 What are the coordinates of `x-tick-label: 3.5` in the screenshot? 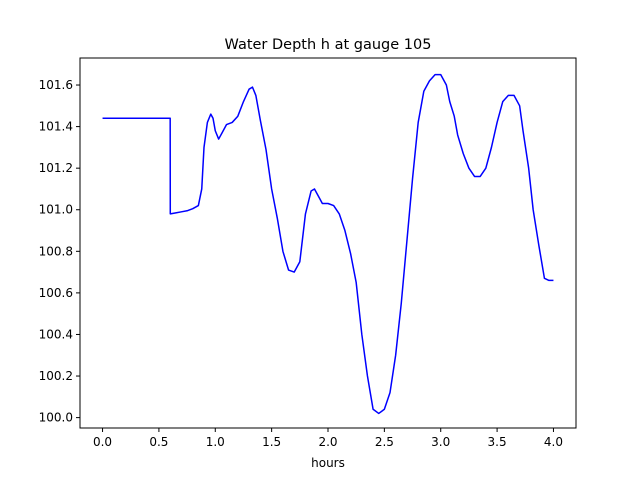 It's located at (497, 442).